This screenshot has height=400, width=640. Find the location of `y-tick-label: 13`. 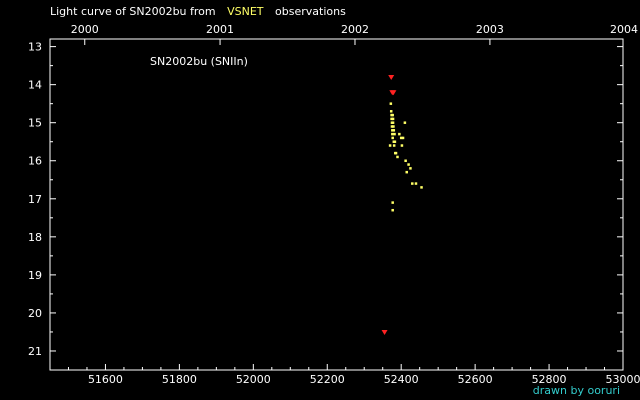

y-tick-label: 13 is located at coordinates (35, 47).